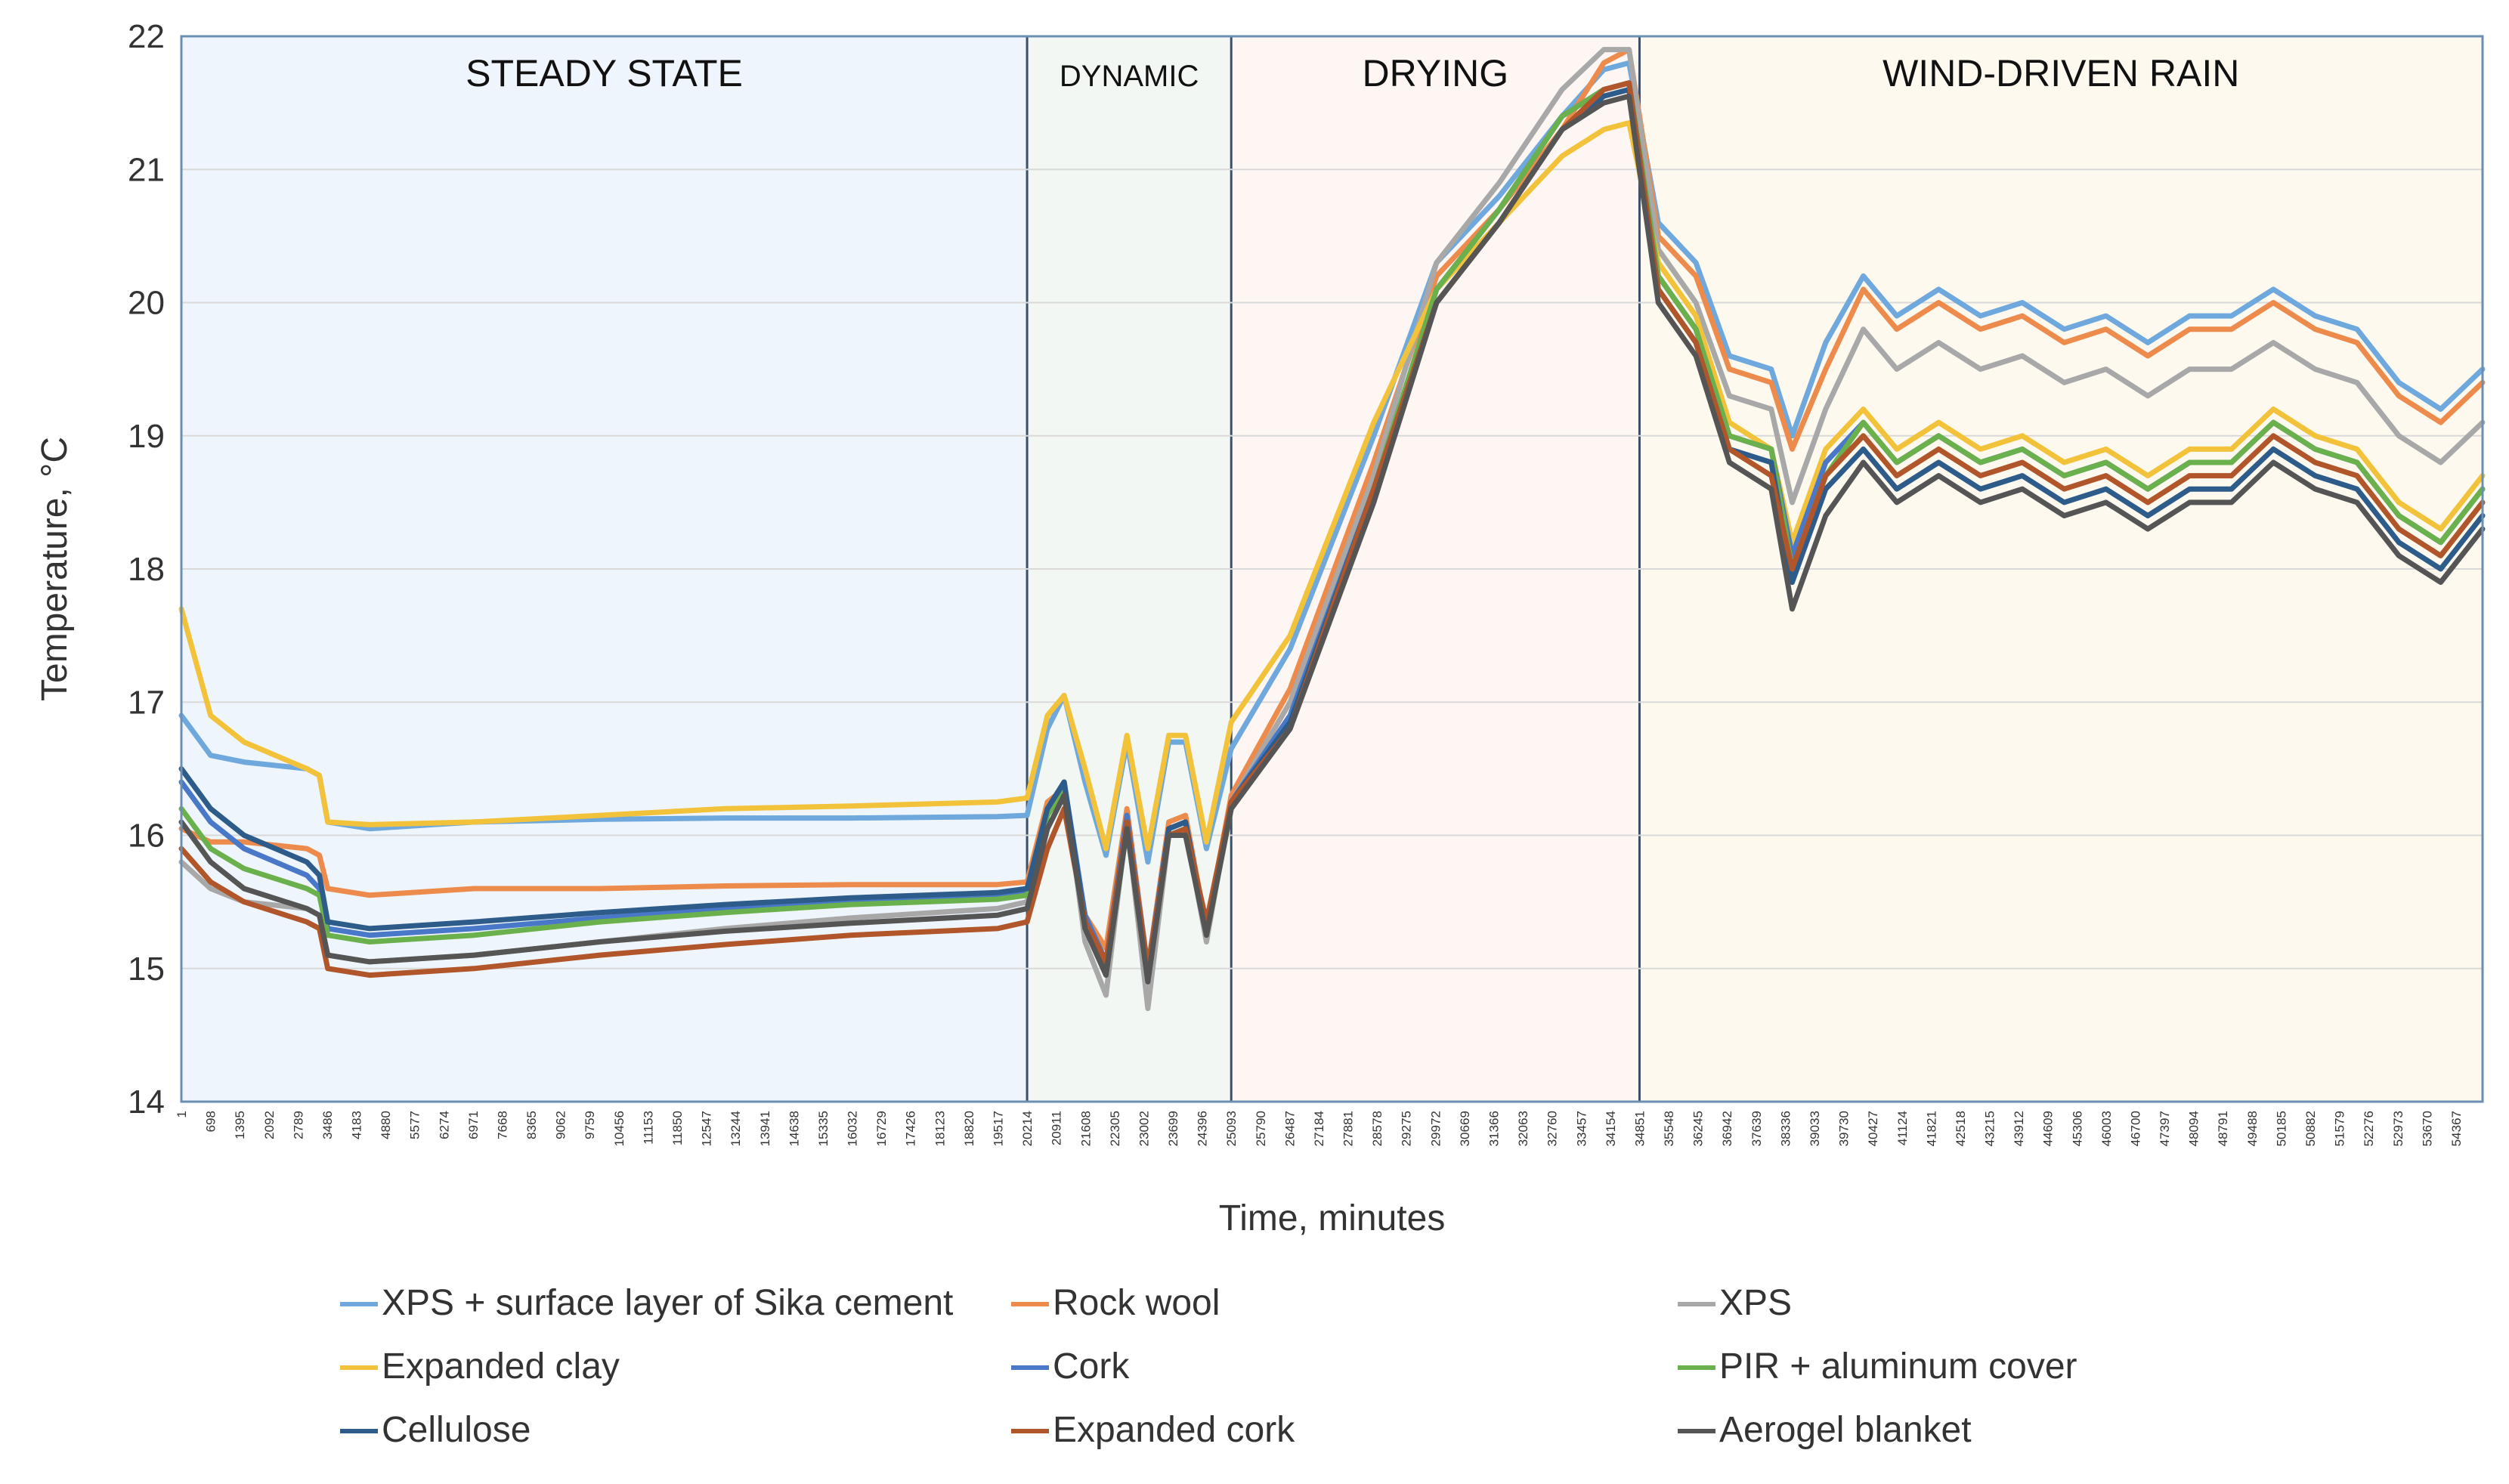 The height and width of the screenshot is (1484, 2509). What do you see at coordinates (1961, 1128) in the screenshot?
I see `x-tick-label: 42518` at bounding box center [1961, 1128].